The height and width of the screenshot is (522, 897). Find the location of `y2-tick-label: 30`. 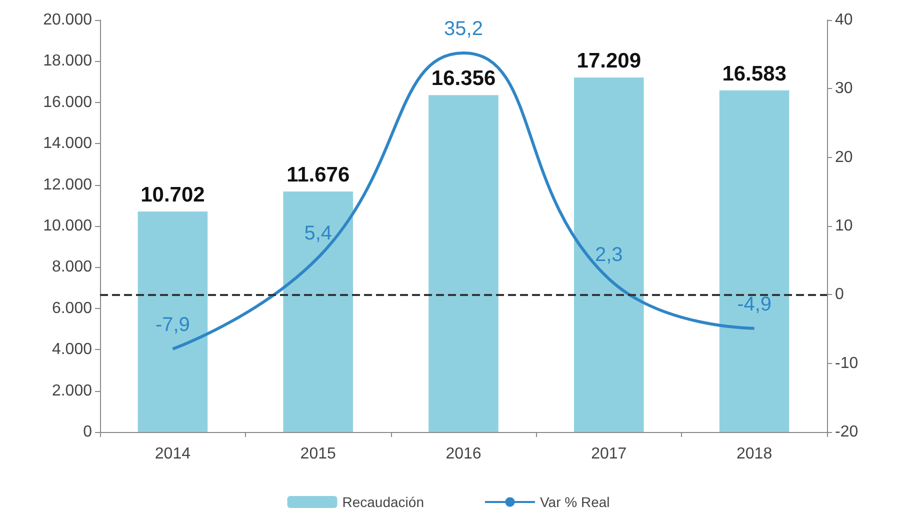

y2-tick-label: 30 is located at coordinates (844, 89).